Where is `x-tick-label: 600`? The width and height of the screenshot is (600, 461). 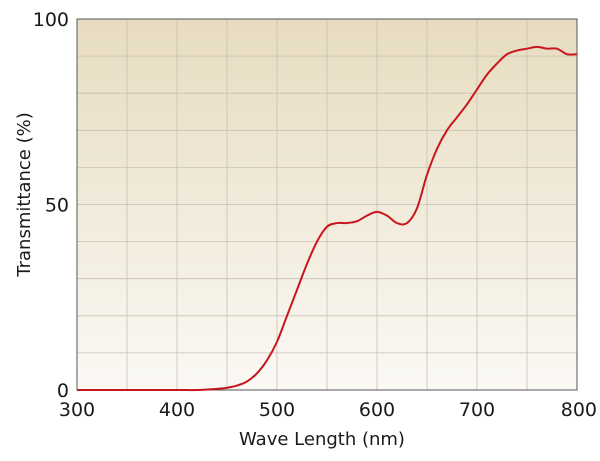
x-tick-label: 600 is located at coordinates (377, 410).